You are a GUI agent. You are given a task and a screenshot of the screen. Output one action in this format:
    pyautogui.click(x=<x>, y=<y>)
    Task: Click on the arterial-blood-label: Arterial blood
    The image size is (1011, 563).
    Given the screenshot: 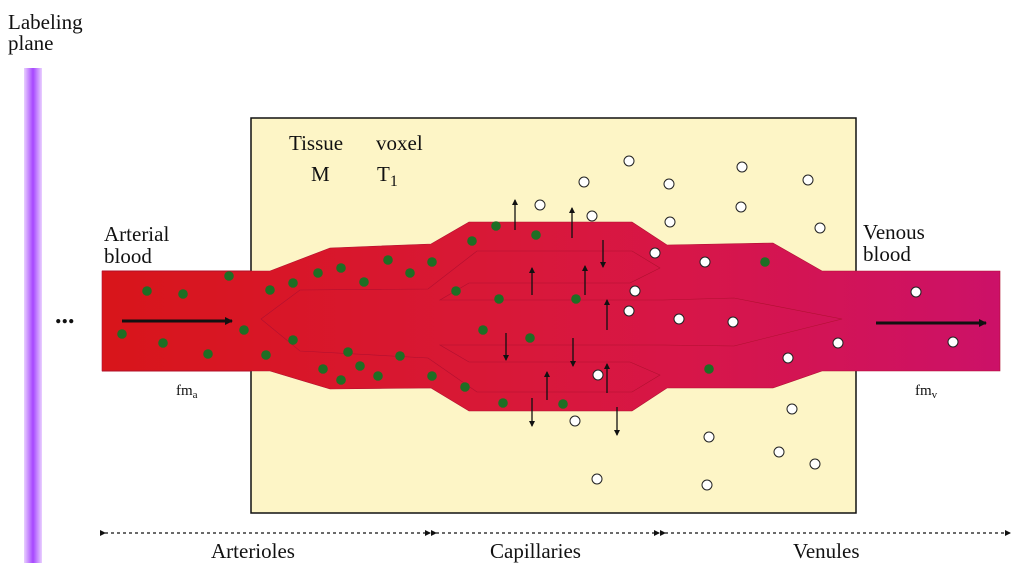 What is the action you would take?
    pyautogui.click(x=137, y=245)
    